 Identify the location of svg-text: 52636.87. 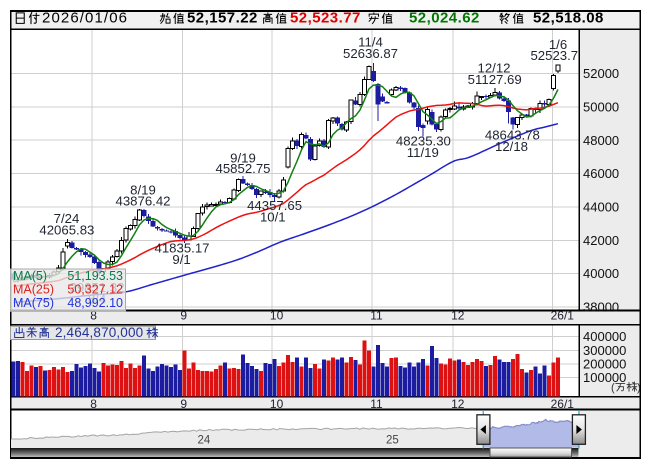
(370, 53).